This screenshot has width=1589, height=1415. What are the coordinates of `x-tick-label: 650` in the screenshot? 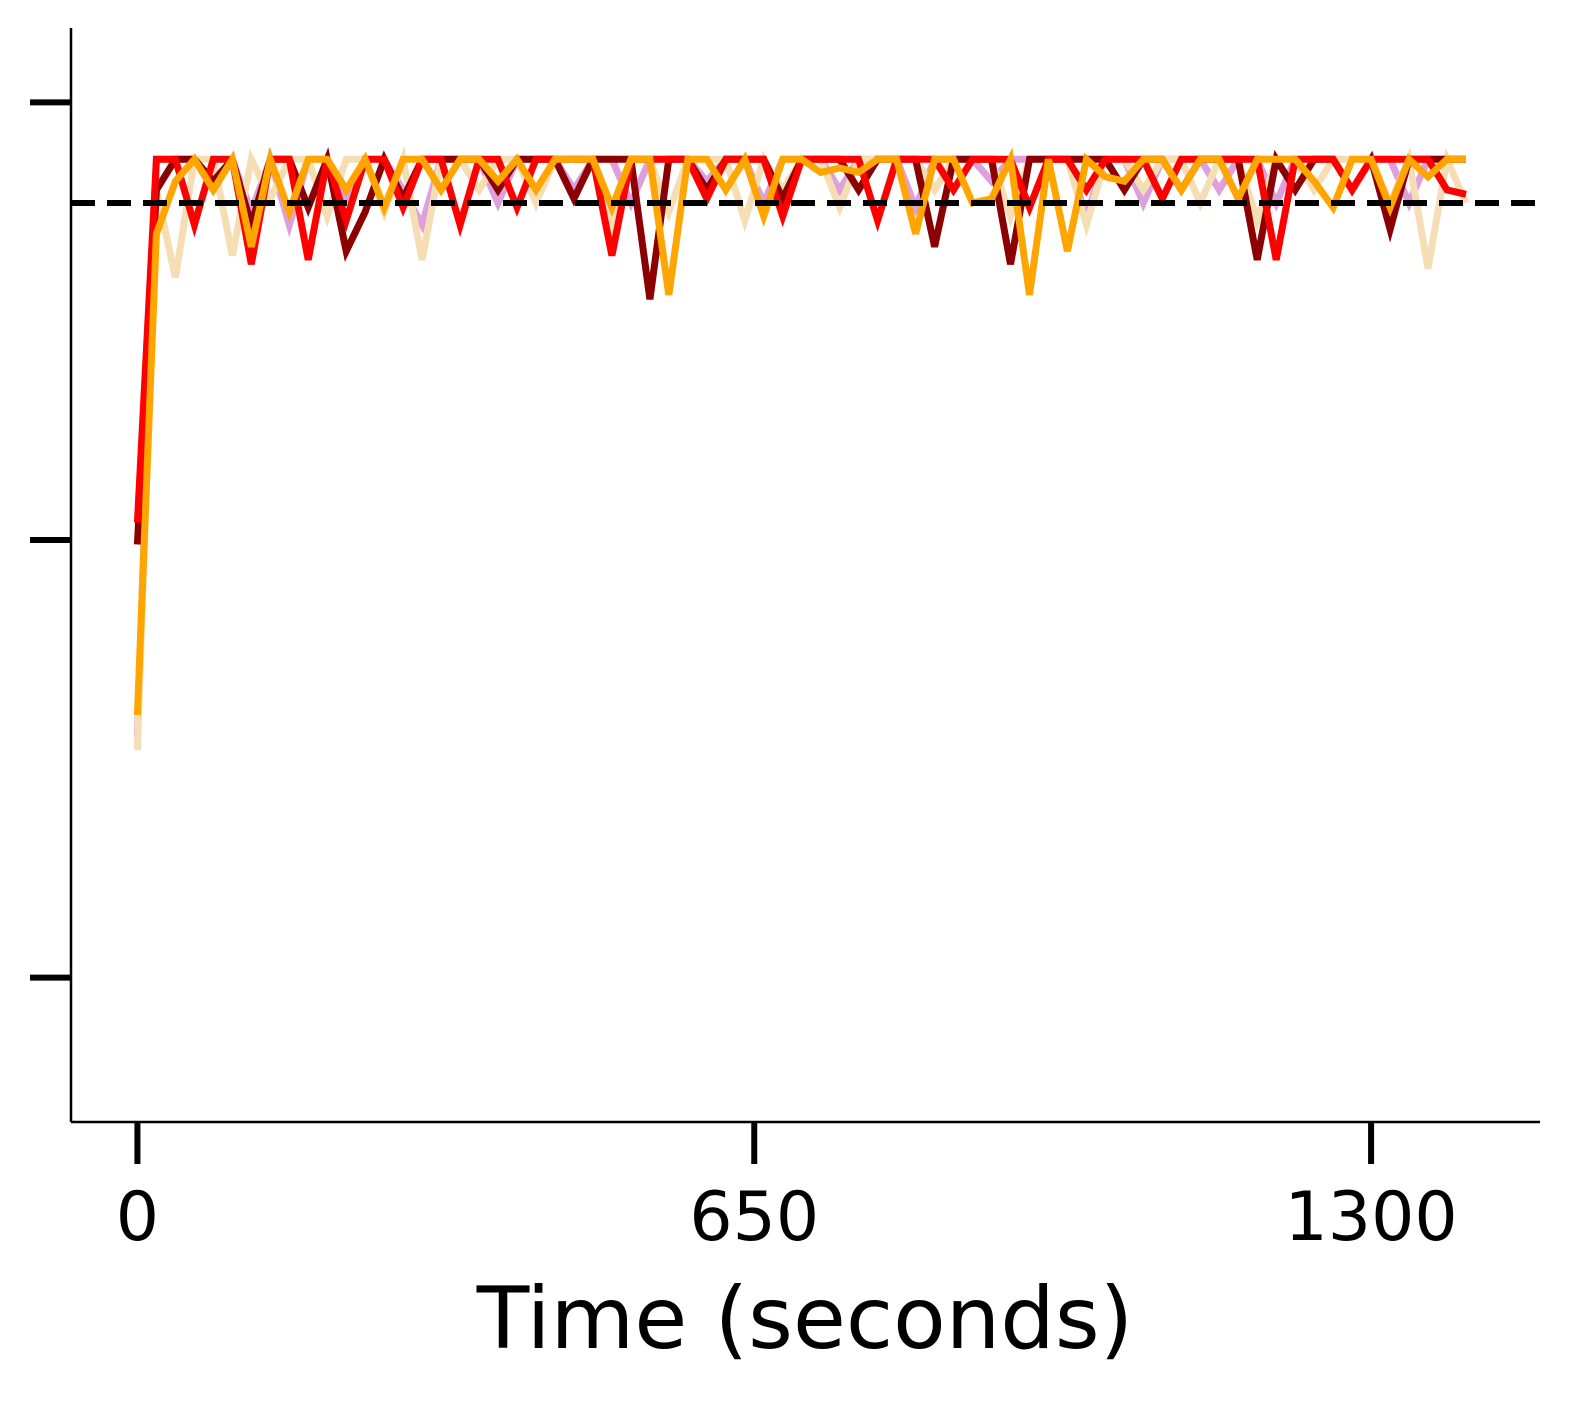 It's located at (754, 1217).